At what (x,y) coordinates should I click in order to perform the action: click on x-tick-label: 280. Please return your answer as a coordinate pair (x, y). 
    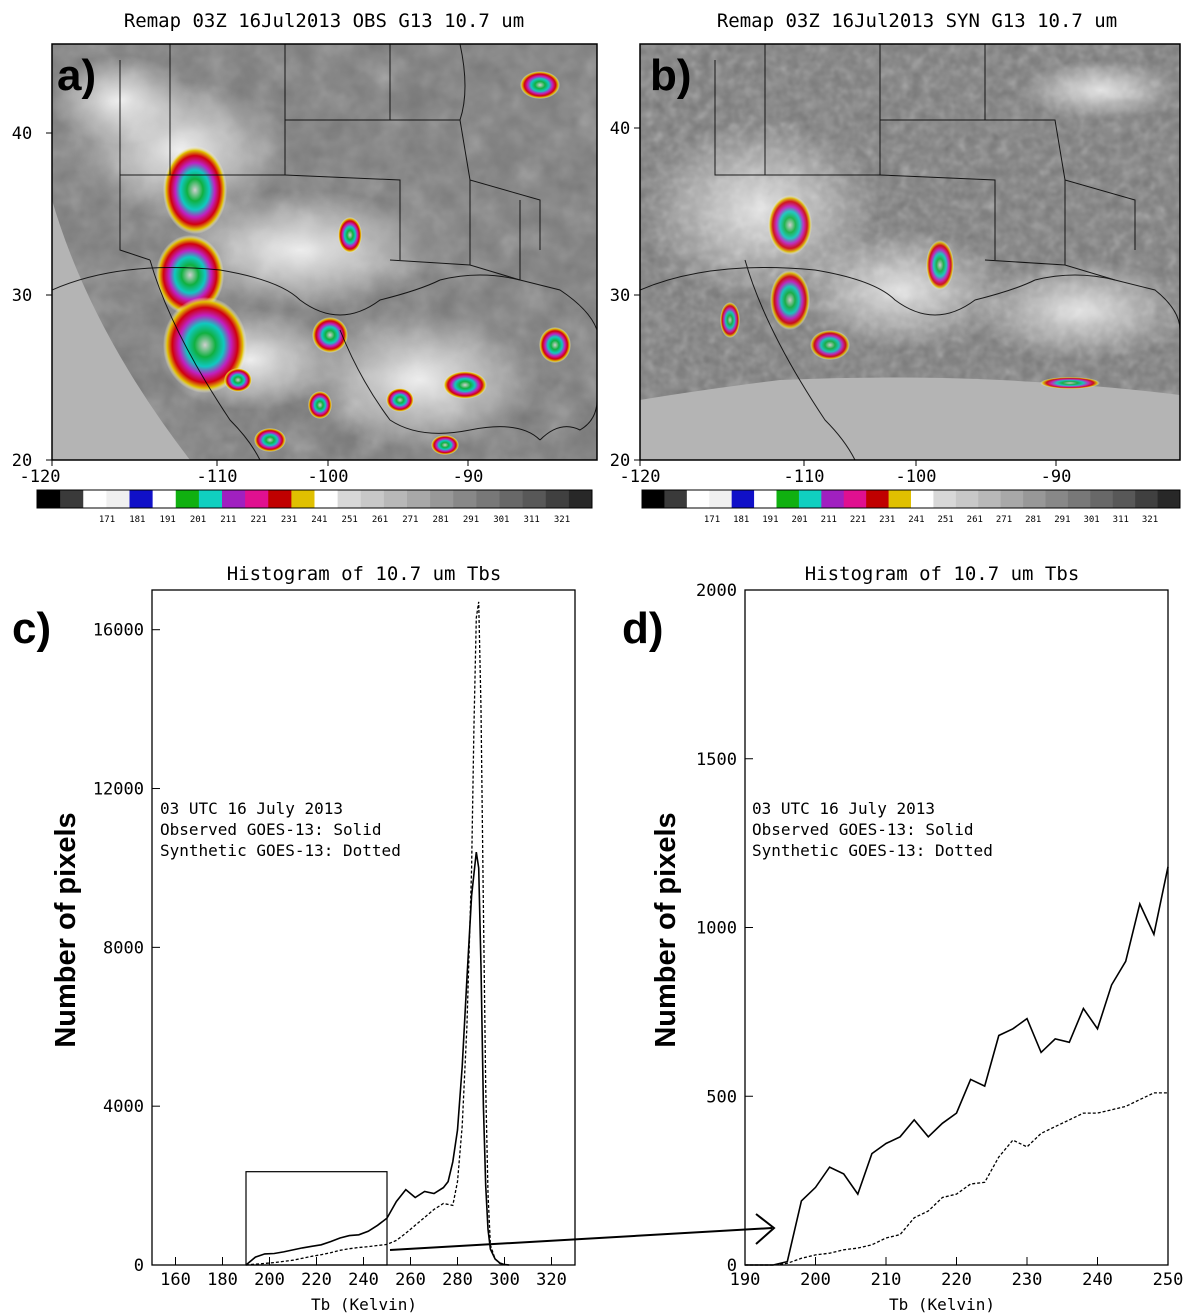
    Looking at the image, I should click on (457, 1280).